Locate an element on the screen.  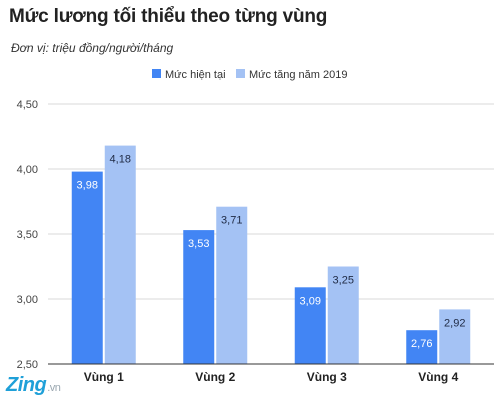
data-label: 2,92 is located at coordinates (454, 323).